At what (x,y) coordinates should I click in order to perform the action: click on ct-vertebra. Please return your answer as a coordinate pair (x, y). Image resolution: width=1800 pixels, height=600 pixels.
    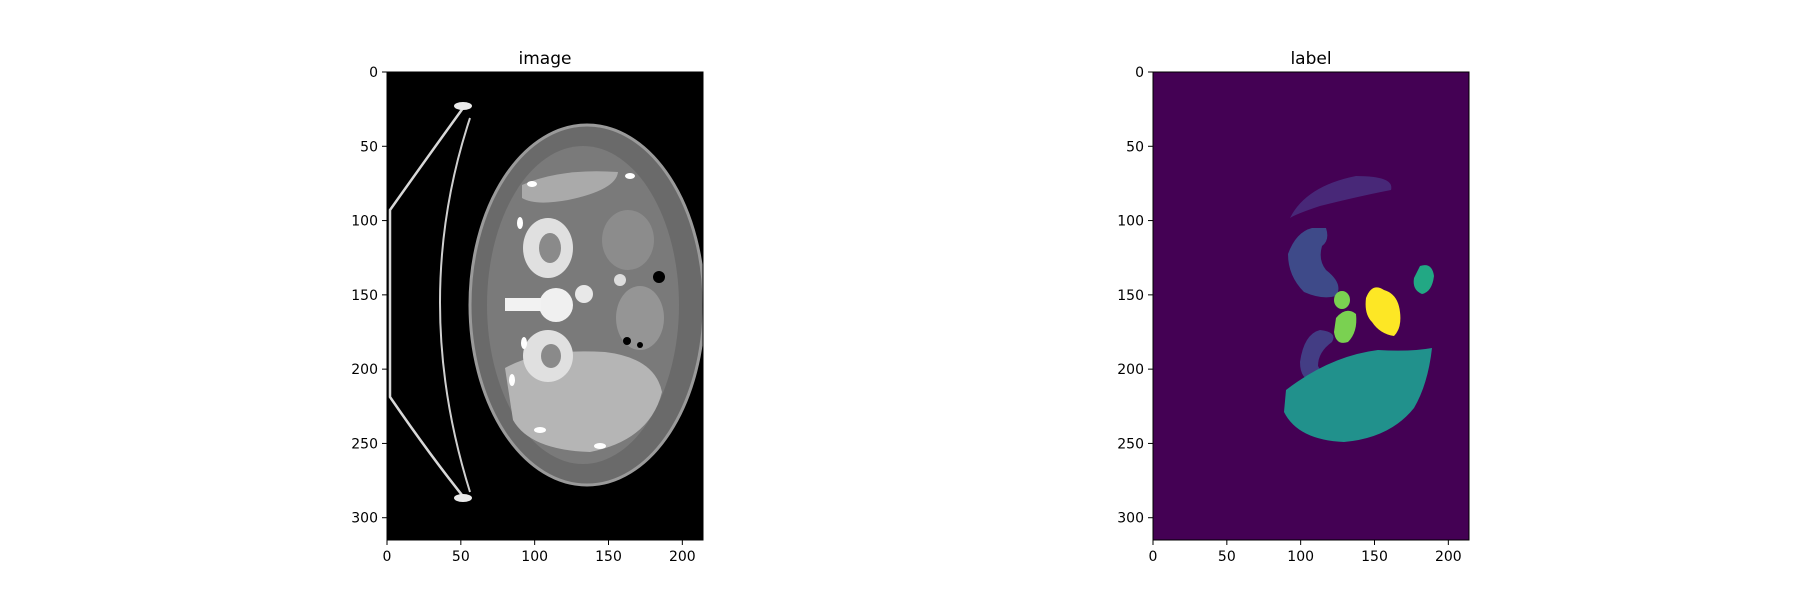
    Looking at the image, I should click on (556, 305).